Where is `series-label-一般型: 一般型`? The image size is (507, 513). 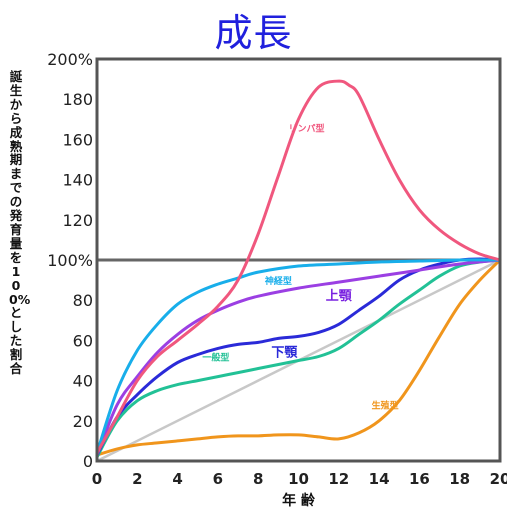
series-label-一般型: 一般型 is located at coordinates (215, 358).